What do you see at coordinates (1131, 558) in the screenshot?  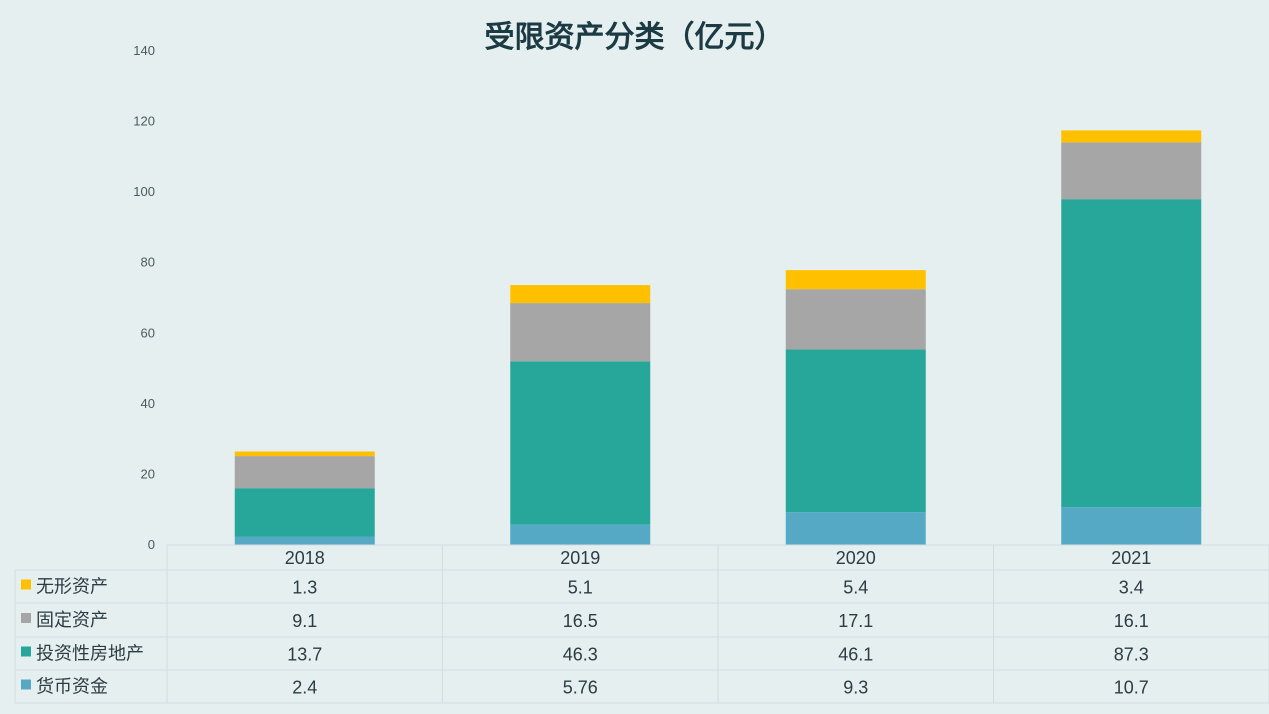 I see `x-tick-label: 2021` at bounding box center [1131, 558].